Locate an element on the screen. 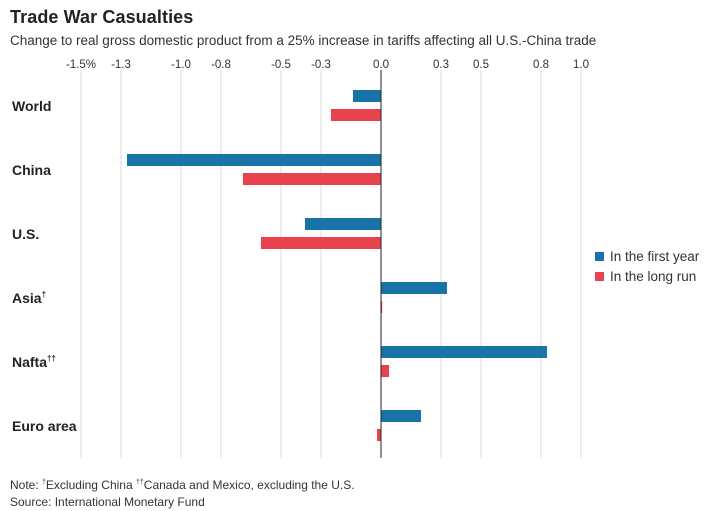 The width and height of the screenshot is (722, 511). x-tick-label: -1.5% is located at coordinates (81, 65).